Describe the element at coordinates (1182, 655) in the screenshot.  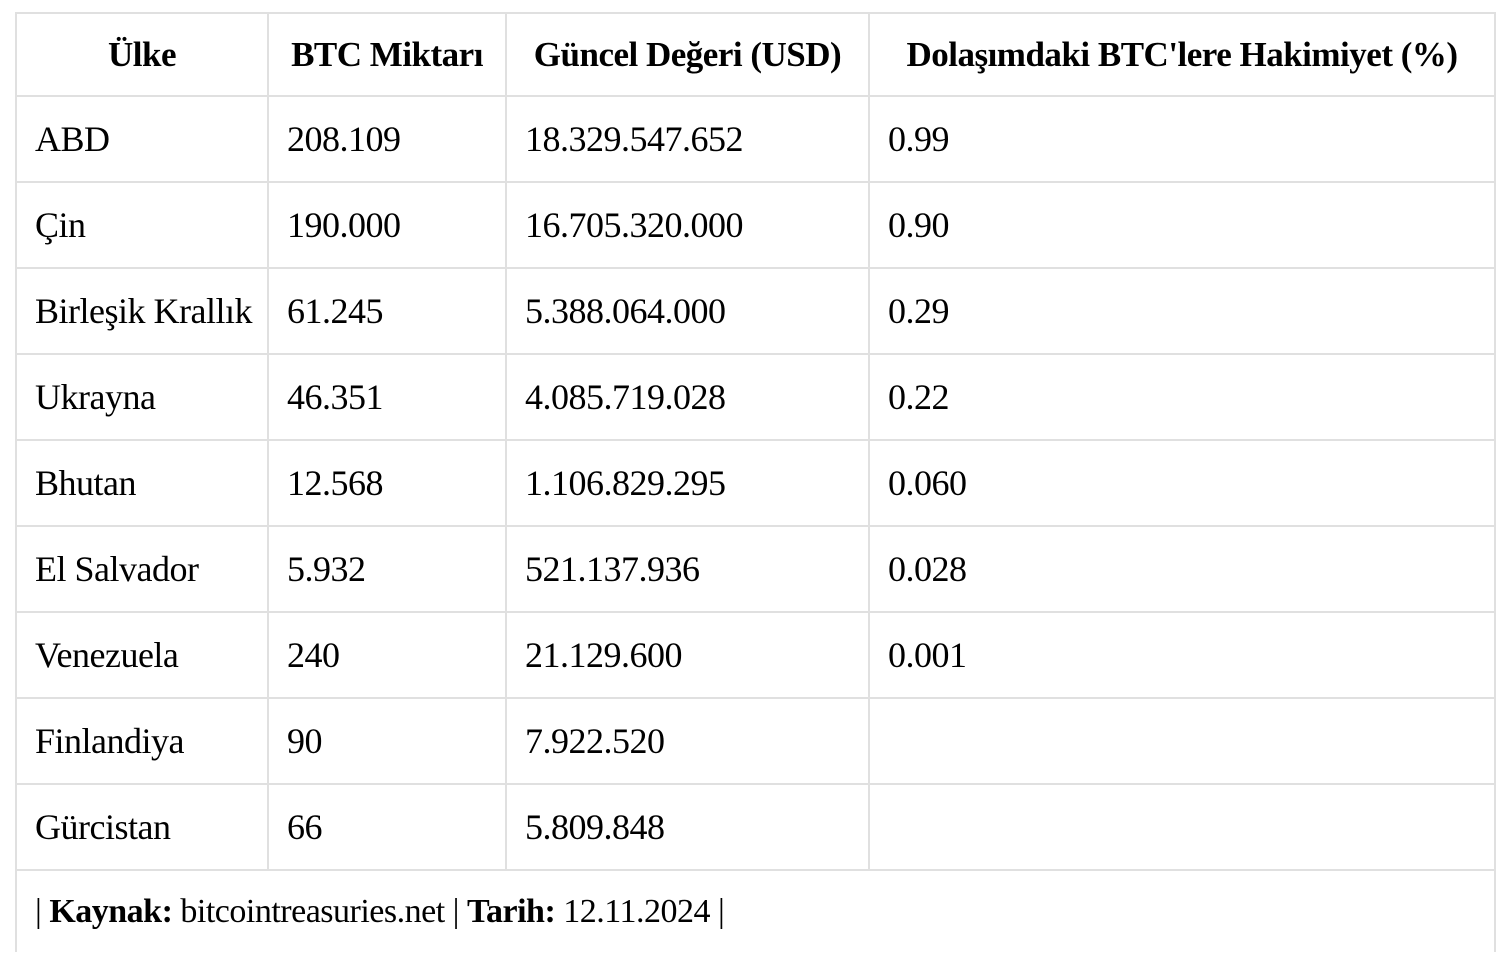
I see `dominance-cell: 0.001` at that location.